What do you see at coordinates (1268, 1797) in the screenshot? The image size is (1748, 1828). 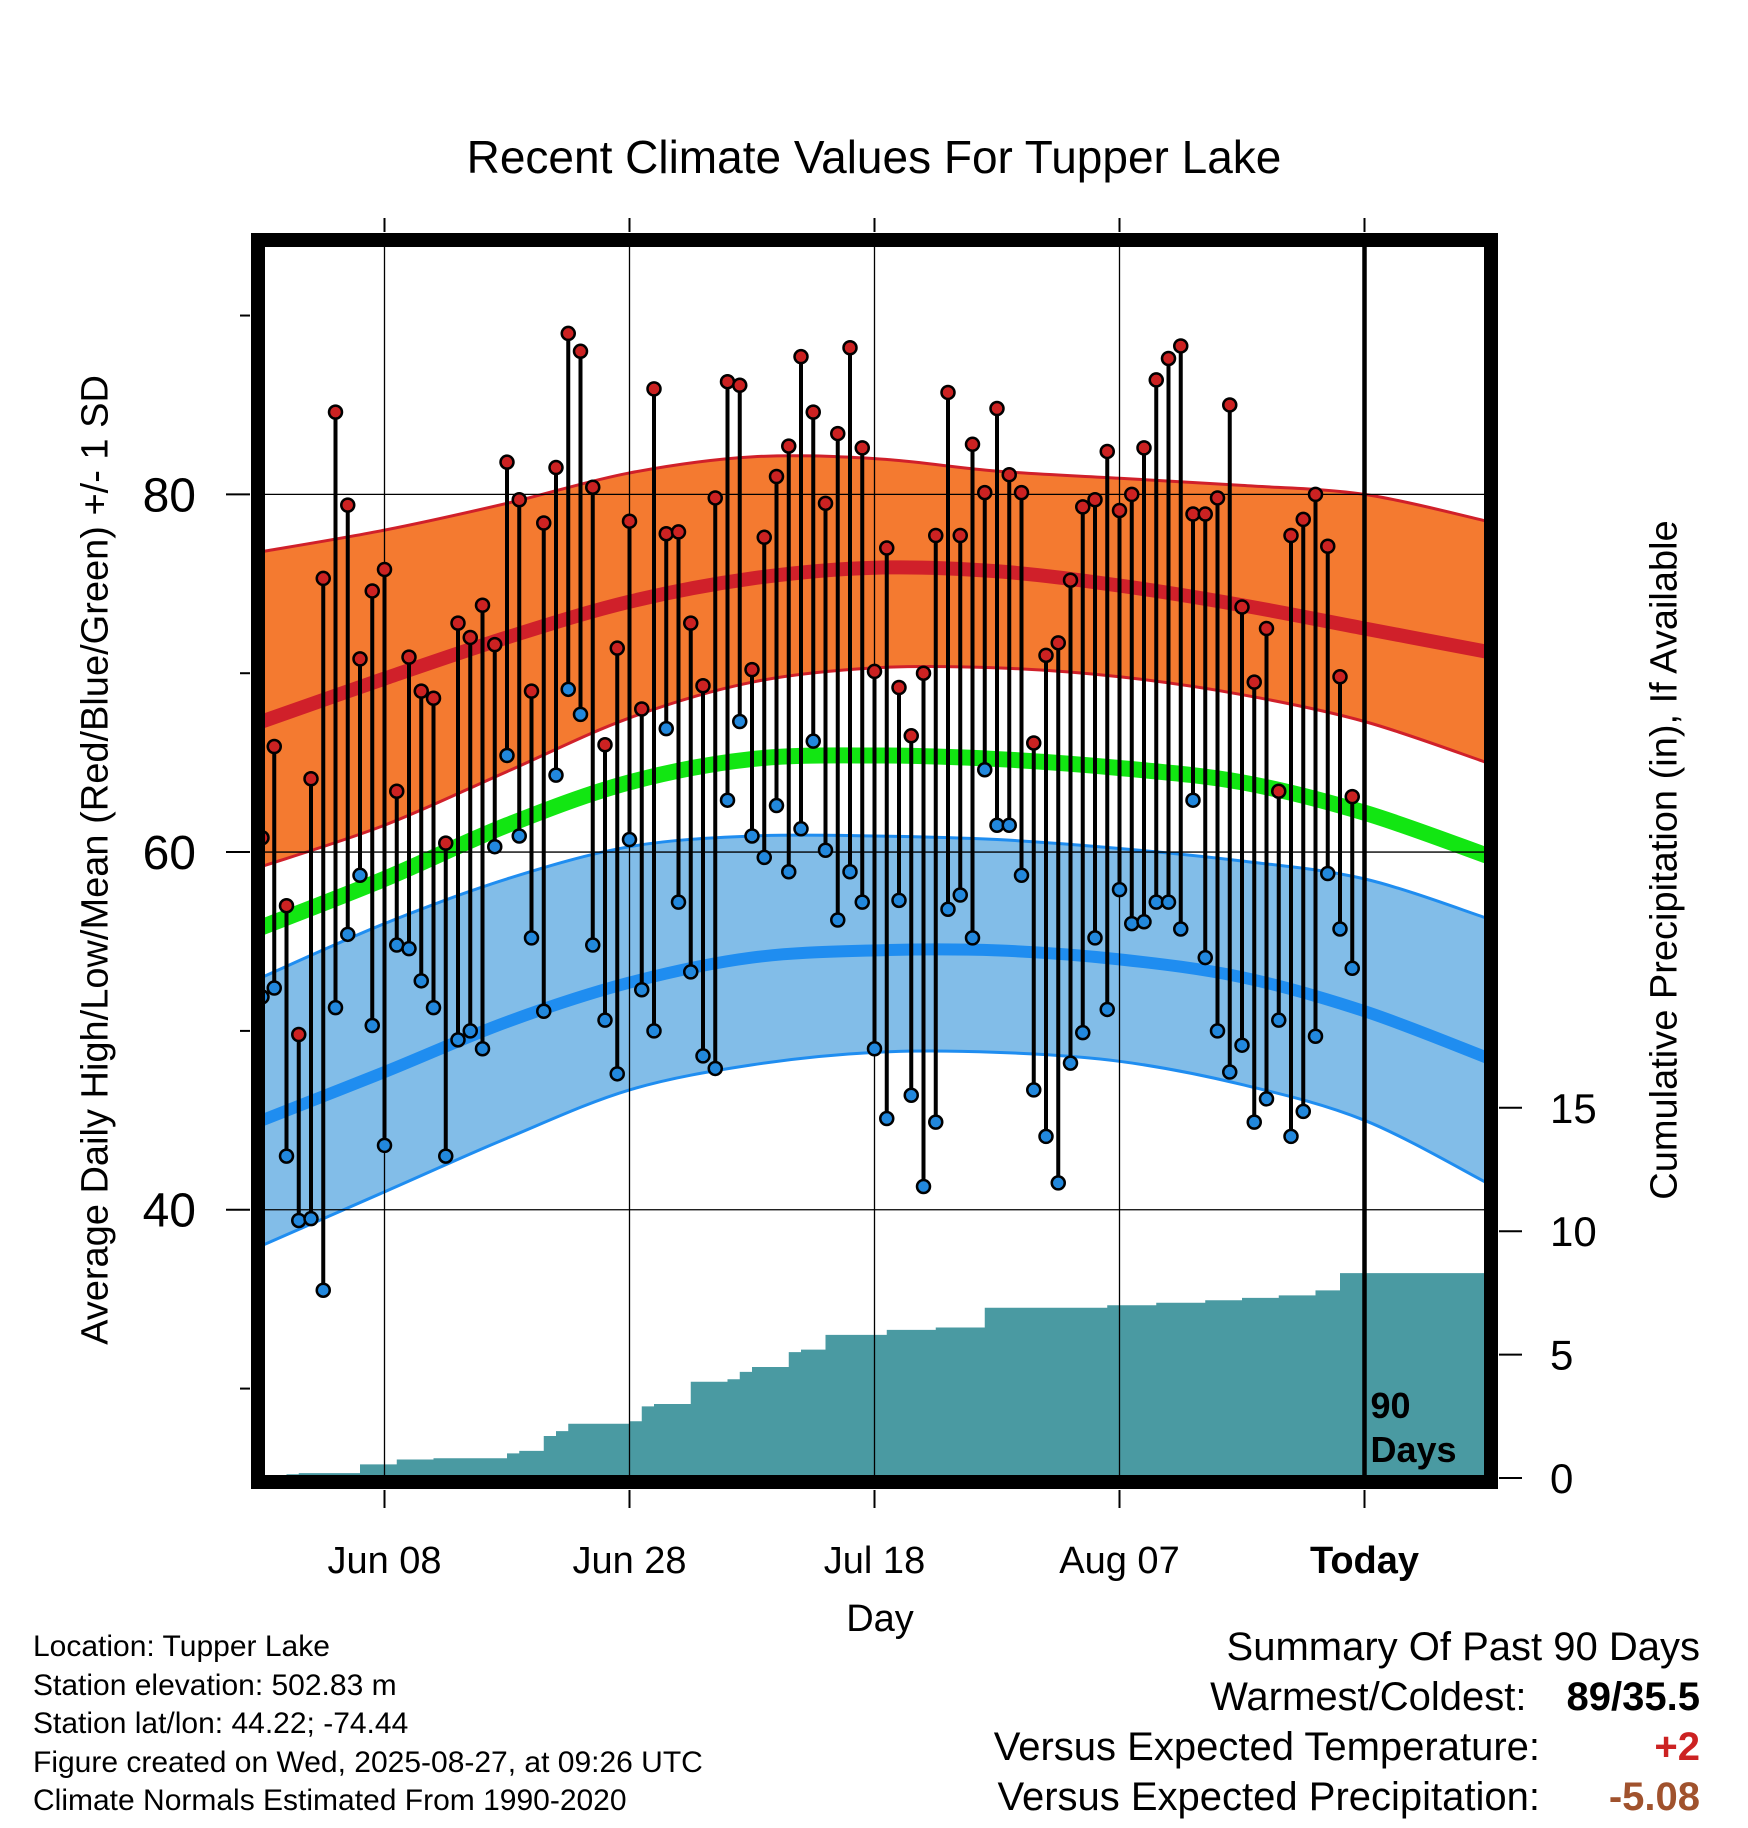 I see `vs-precip-label: Versus Expected Precipitation:` at bounding box center [1268, 1797].